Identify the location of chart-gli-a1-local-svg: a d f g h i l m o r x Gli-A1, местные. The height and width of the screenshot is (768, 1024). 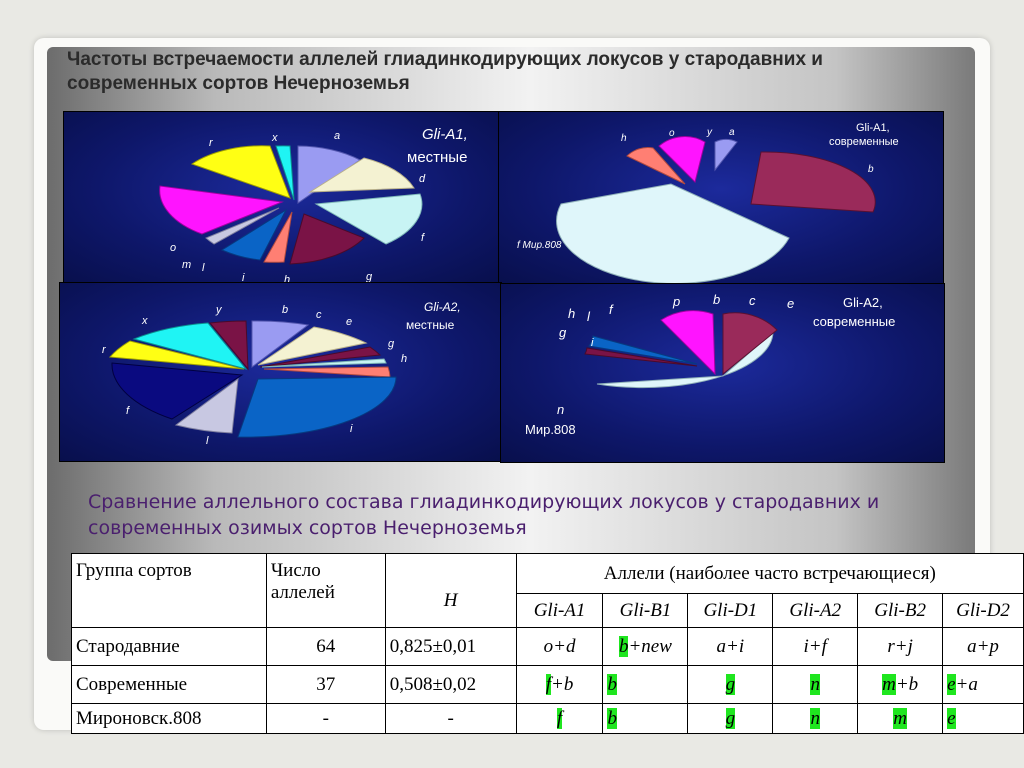
(313, 204).